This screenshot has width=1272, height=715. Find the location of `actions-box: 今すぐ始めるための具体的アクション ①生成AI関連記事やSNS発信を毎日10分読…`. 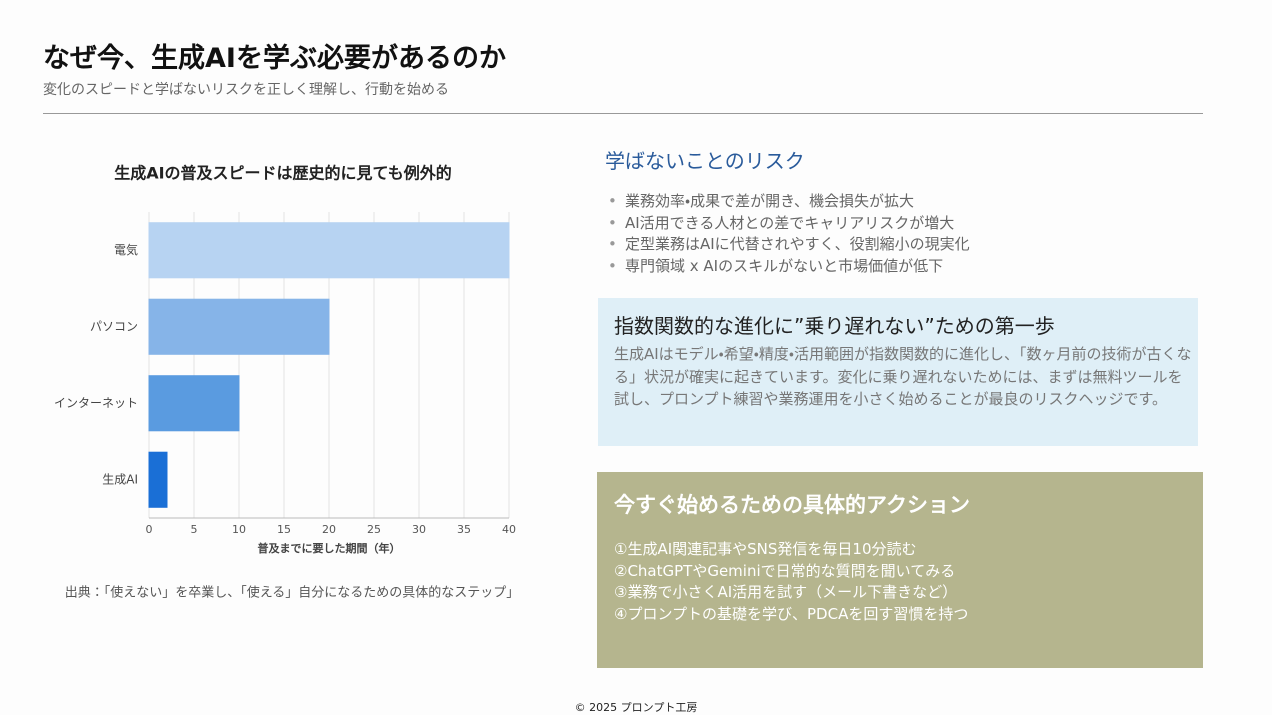

actions-box: 今すぐ始めるための具体的アクション ①生成AI関連記事やSNS発信を毎日10分読… is located at coordinates (900, 570).